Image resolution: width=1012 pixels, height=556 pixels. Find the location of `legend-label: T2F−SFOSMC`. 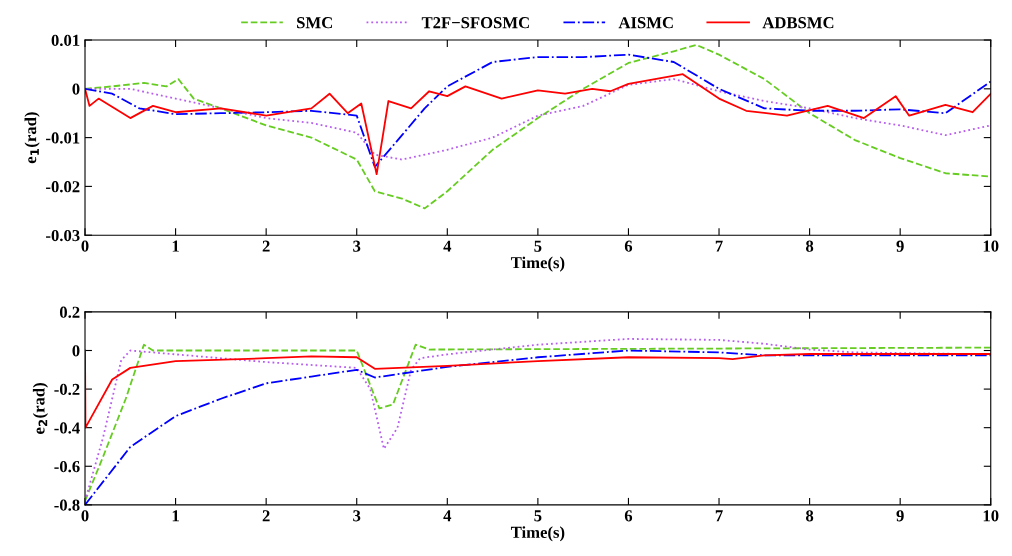

legend-label: T2F−SFOSMC is located at coordinates (475, 23).